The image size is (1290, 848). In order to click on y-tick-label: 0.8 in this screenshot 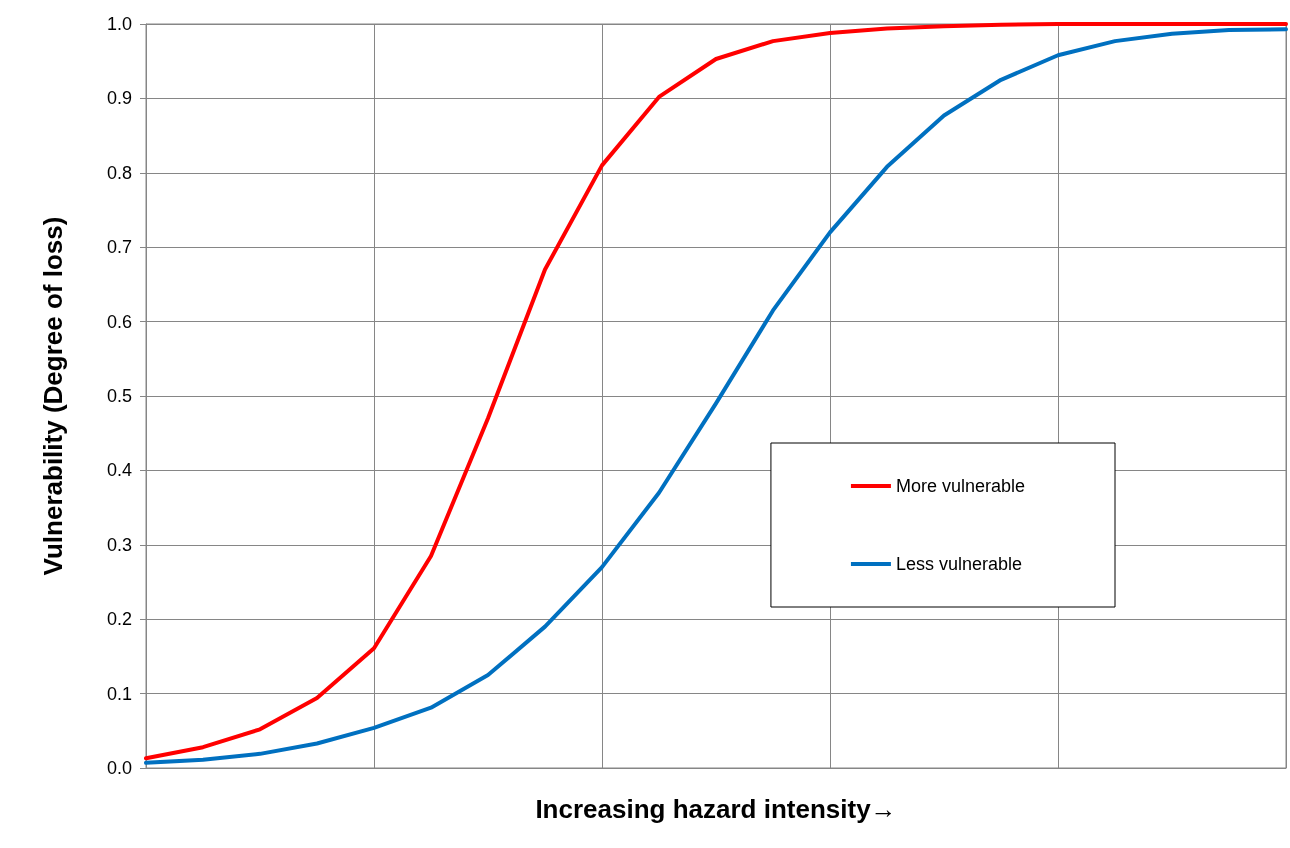, I will do `click(119, 172)`.